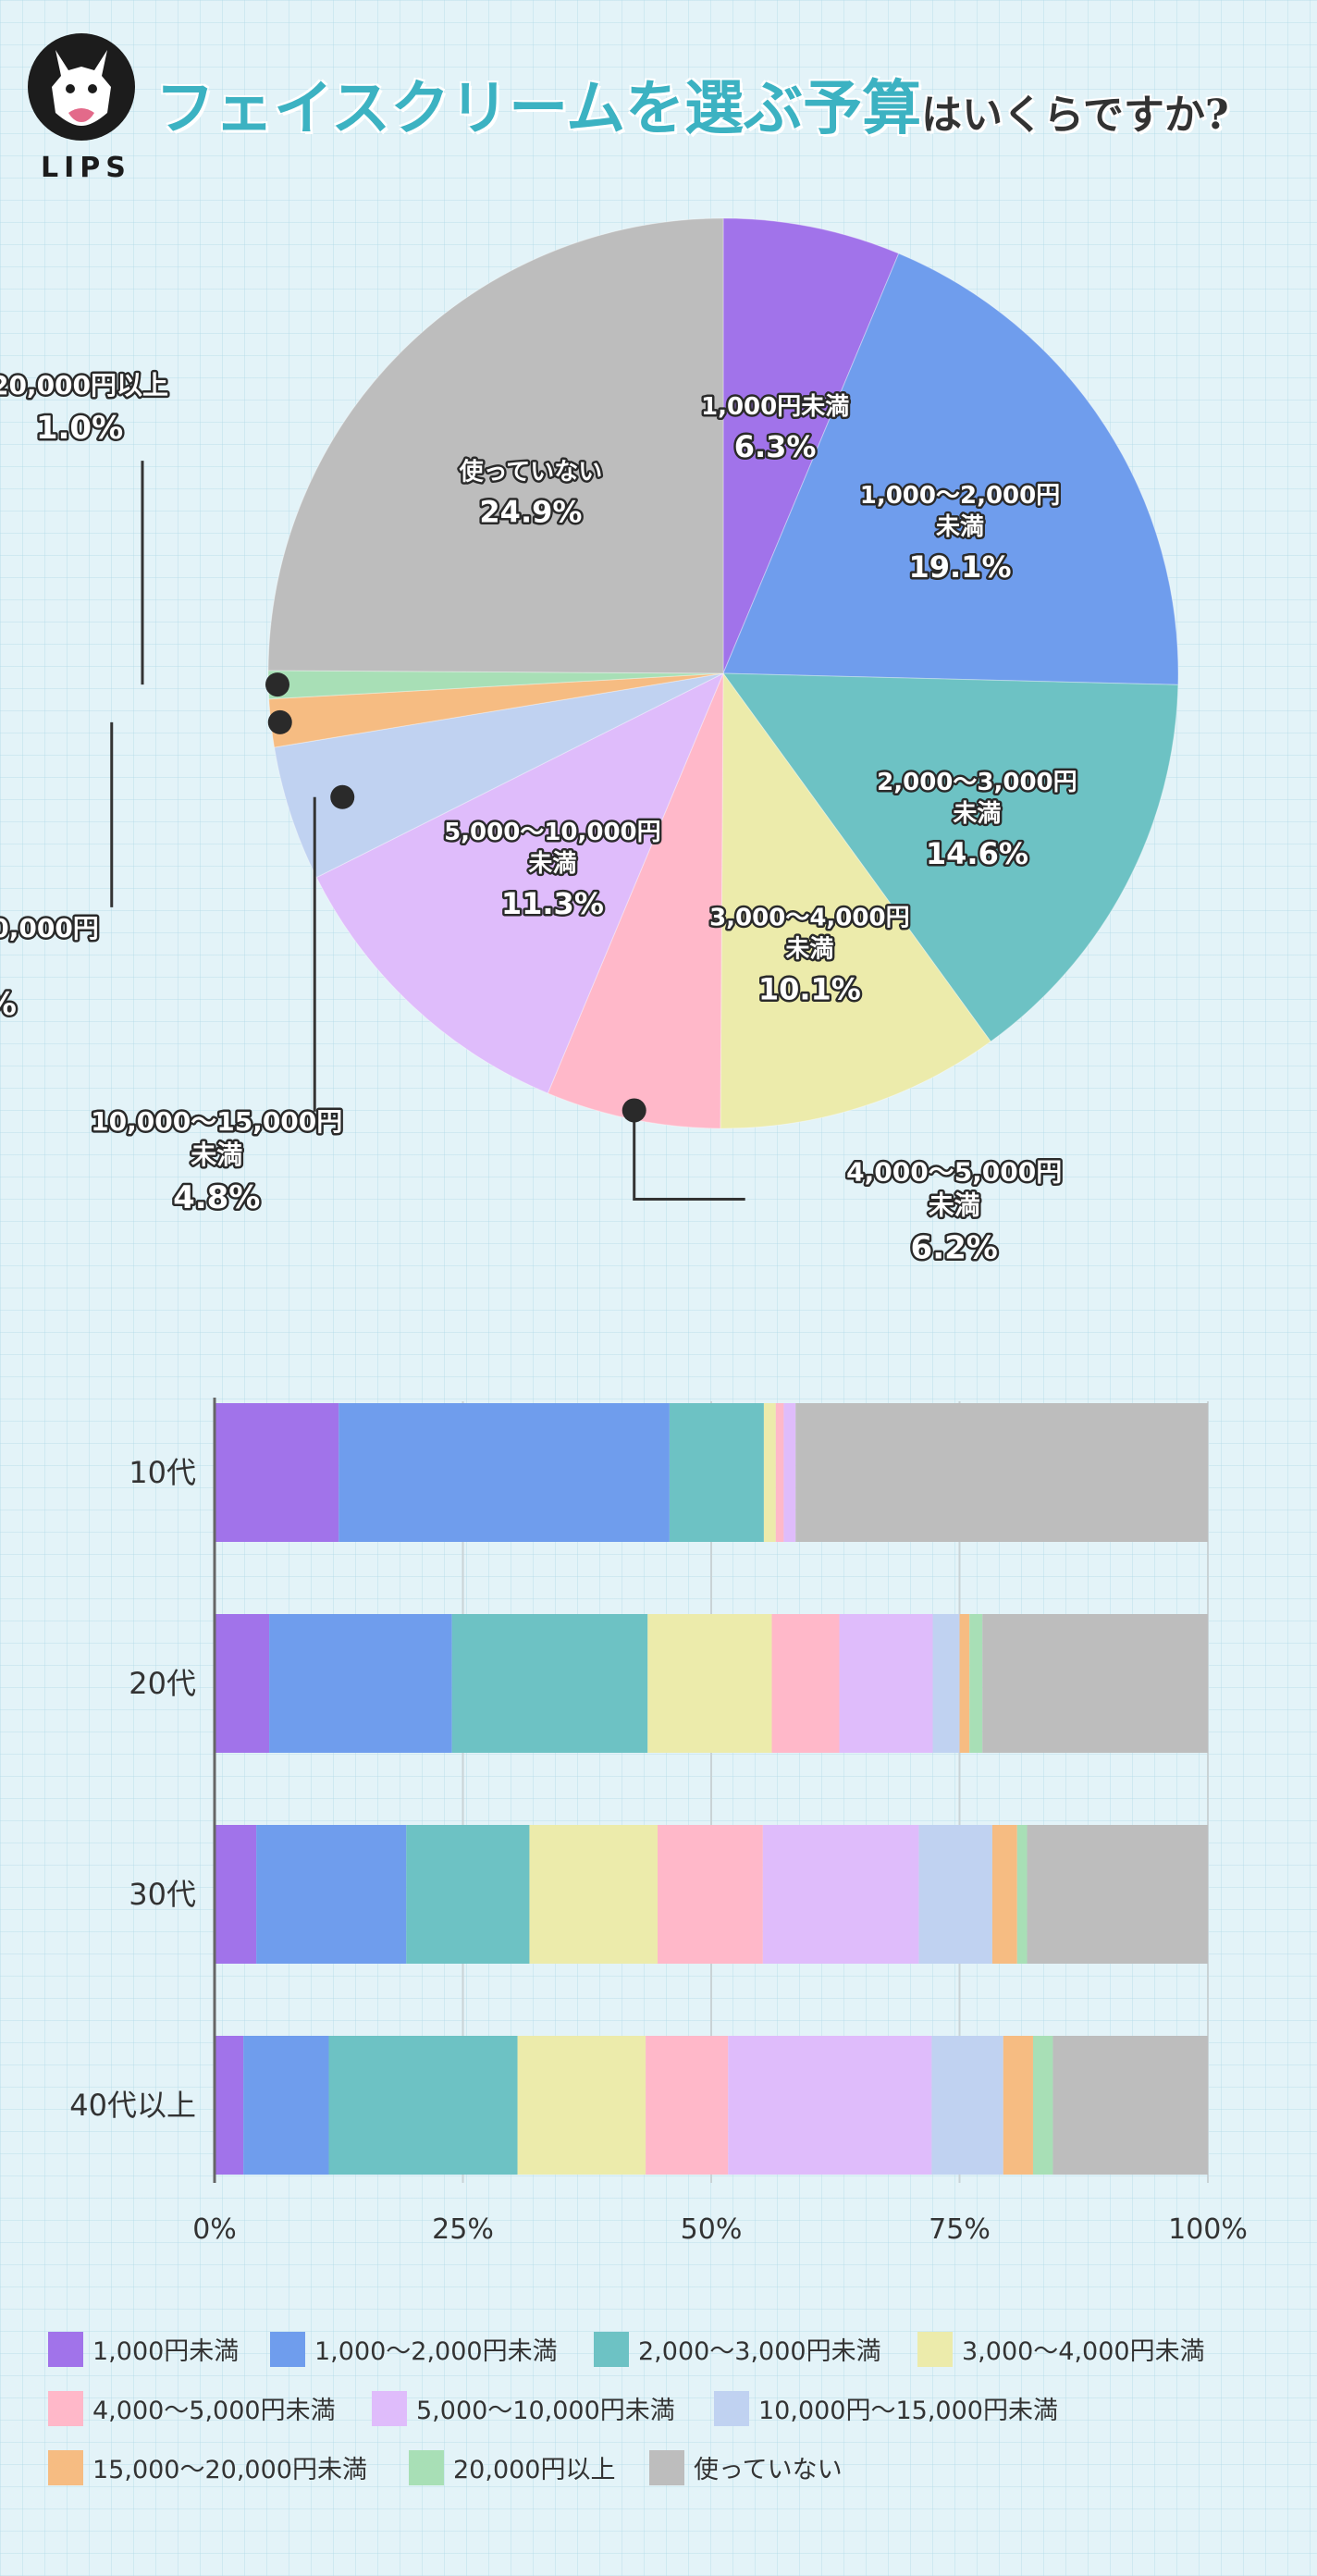  I want to click on legend-label: 使っていない, so click(769, 2470).